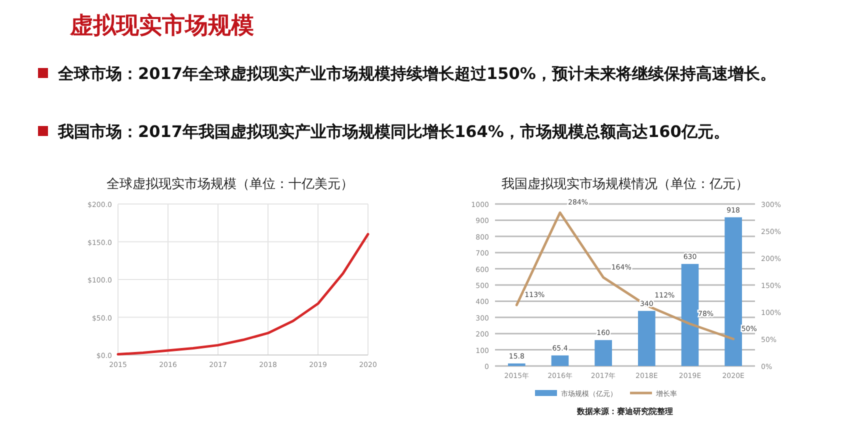 This screenshot has height=426, width=866. I want to click on text: 全球市场：2017年全球虚拟现实产业市场规模持续增长超过150%，预计未来将继续保持高速增长。, so click(417, 74).